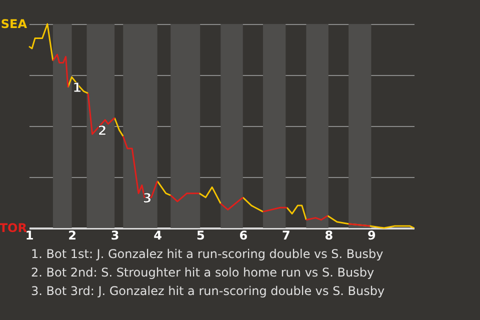 The width and height of the screenshot is (480, 320). I want to click on annotation: 2, so click(102, 132).